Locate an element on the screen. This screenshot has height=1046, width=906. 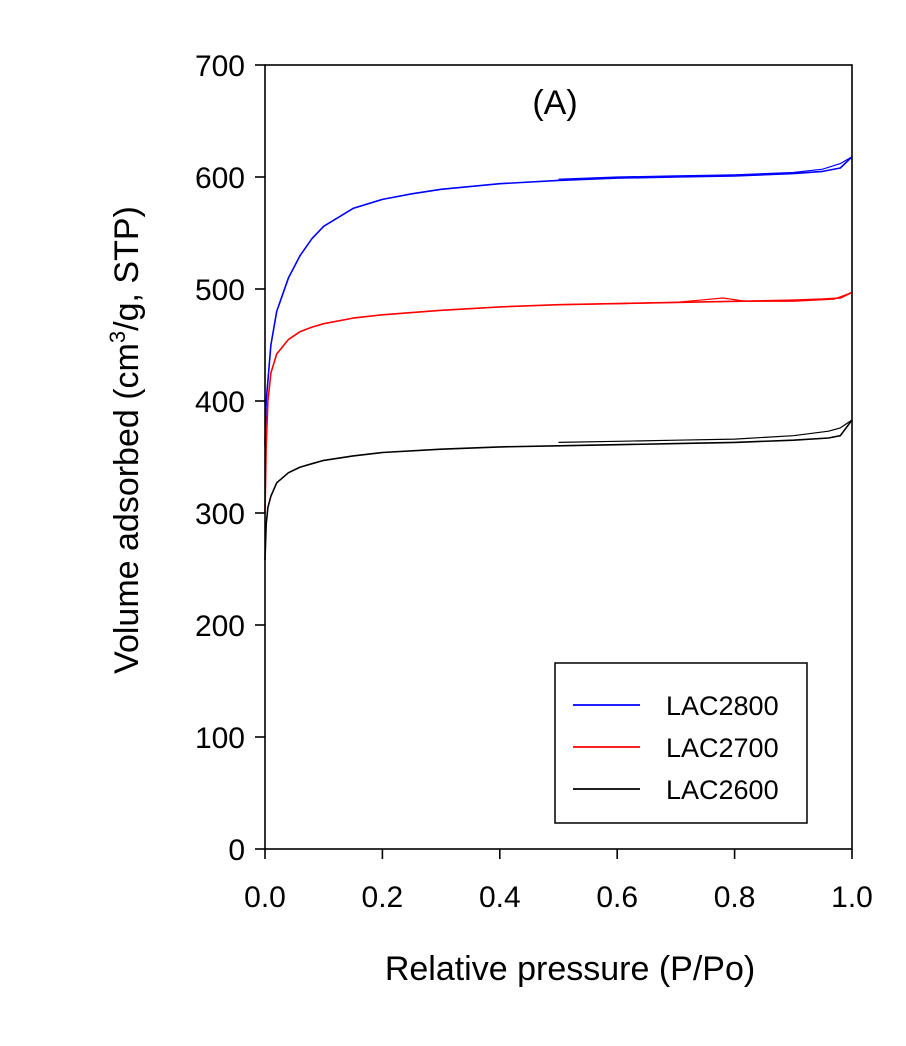
x-tick-label: 0.0 is located at coordinates (265, 897).